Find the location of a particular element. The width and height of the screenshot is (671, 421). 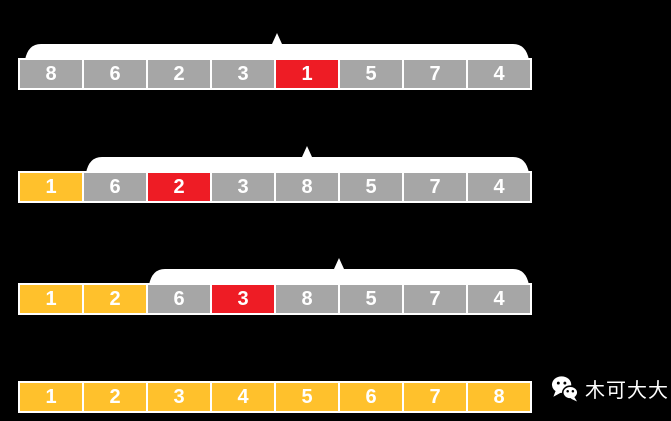

array-step-3: 1 2 6 3 8 5 7 4 is located at coordinates (275, 299).